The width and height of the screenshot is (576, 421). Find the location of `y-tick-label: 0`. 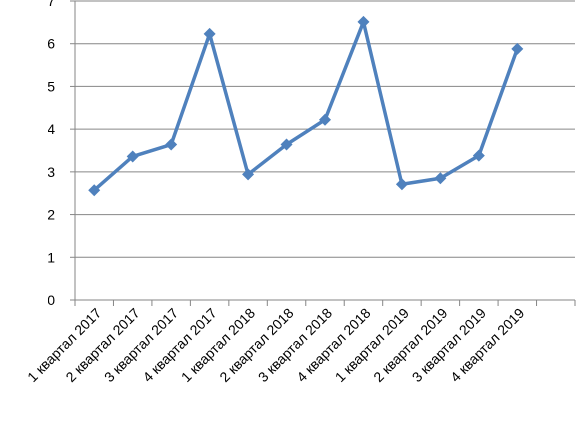

y-tick-label: 0 is located at coordinates (51, 300).